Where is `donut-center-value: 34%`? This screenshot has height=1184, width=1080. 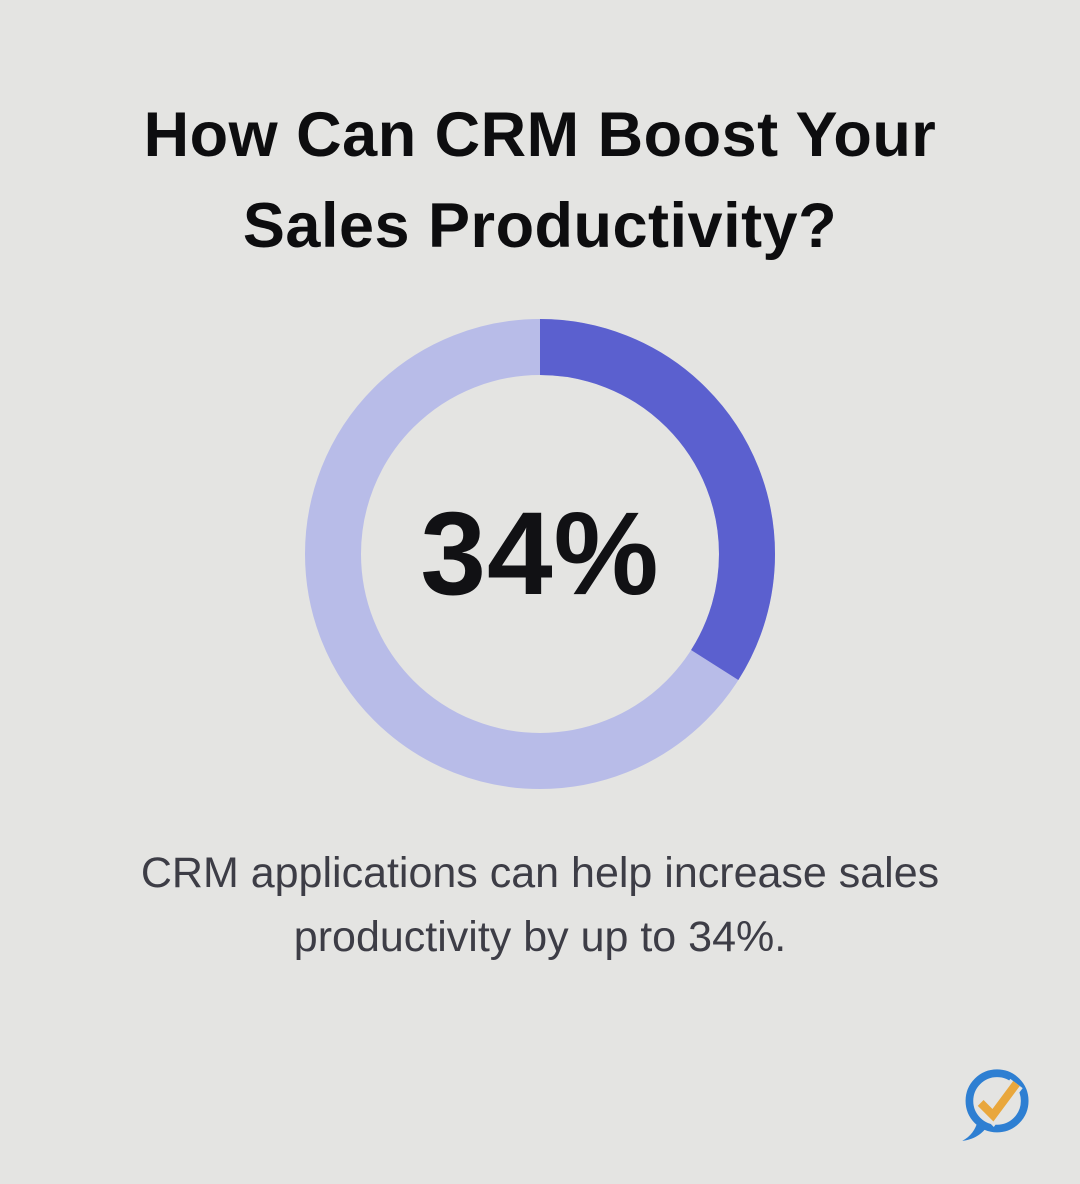
donut-center-value: 34% is located at coordinates (540, 553).